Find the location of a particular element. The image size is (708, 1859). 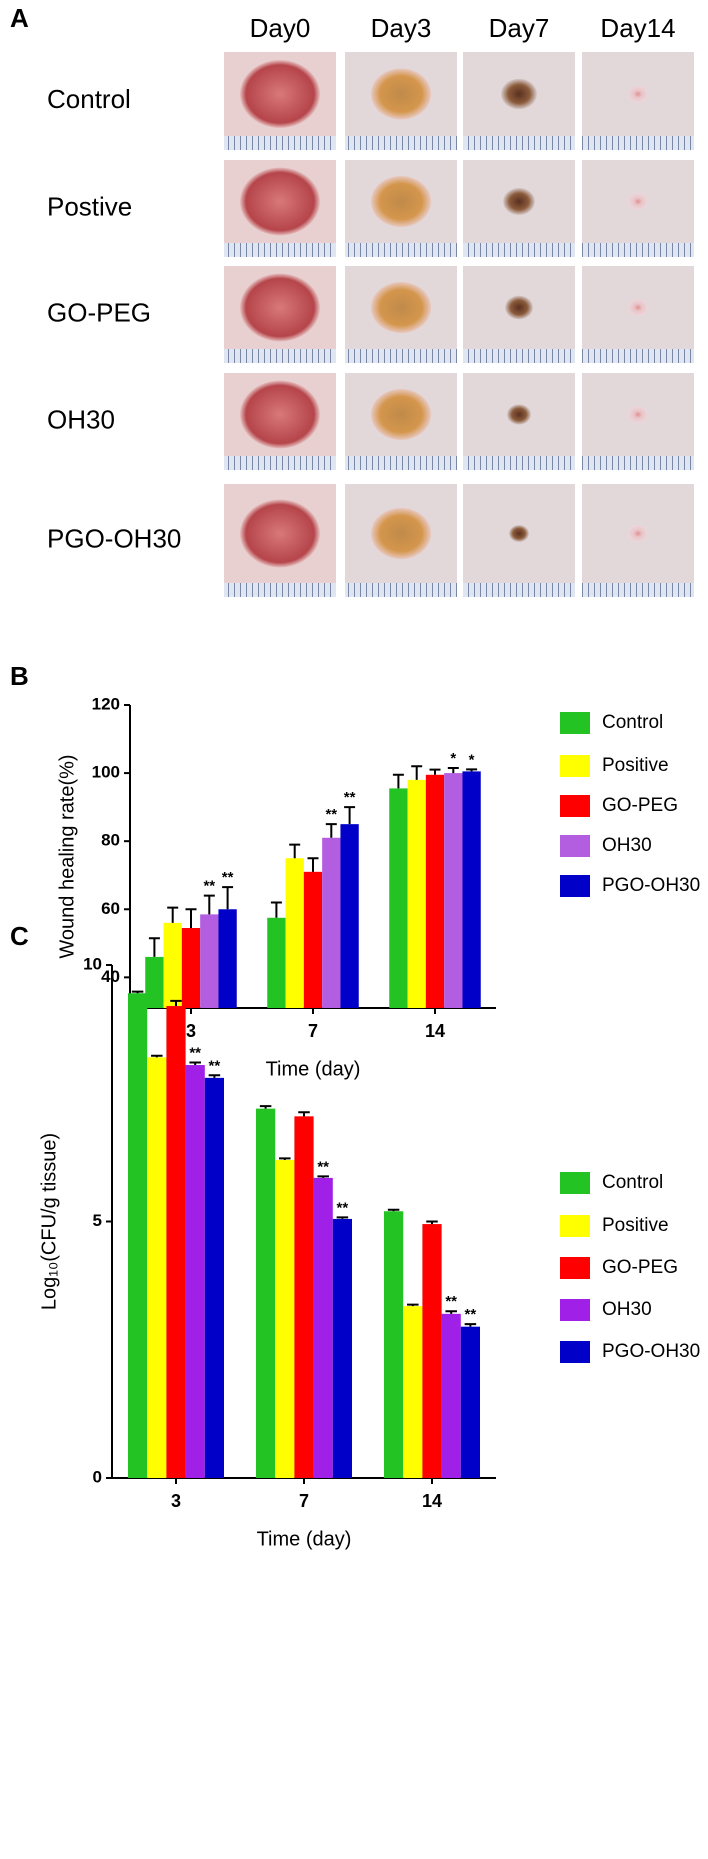

panel-label: A is located at coordinates (19, 18).